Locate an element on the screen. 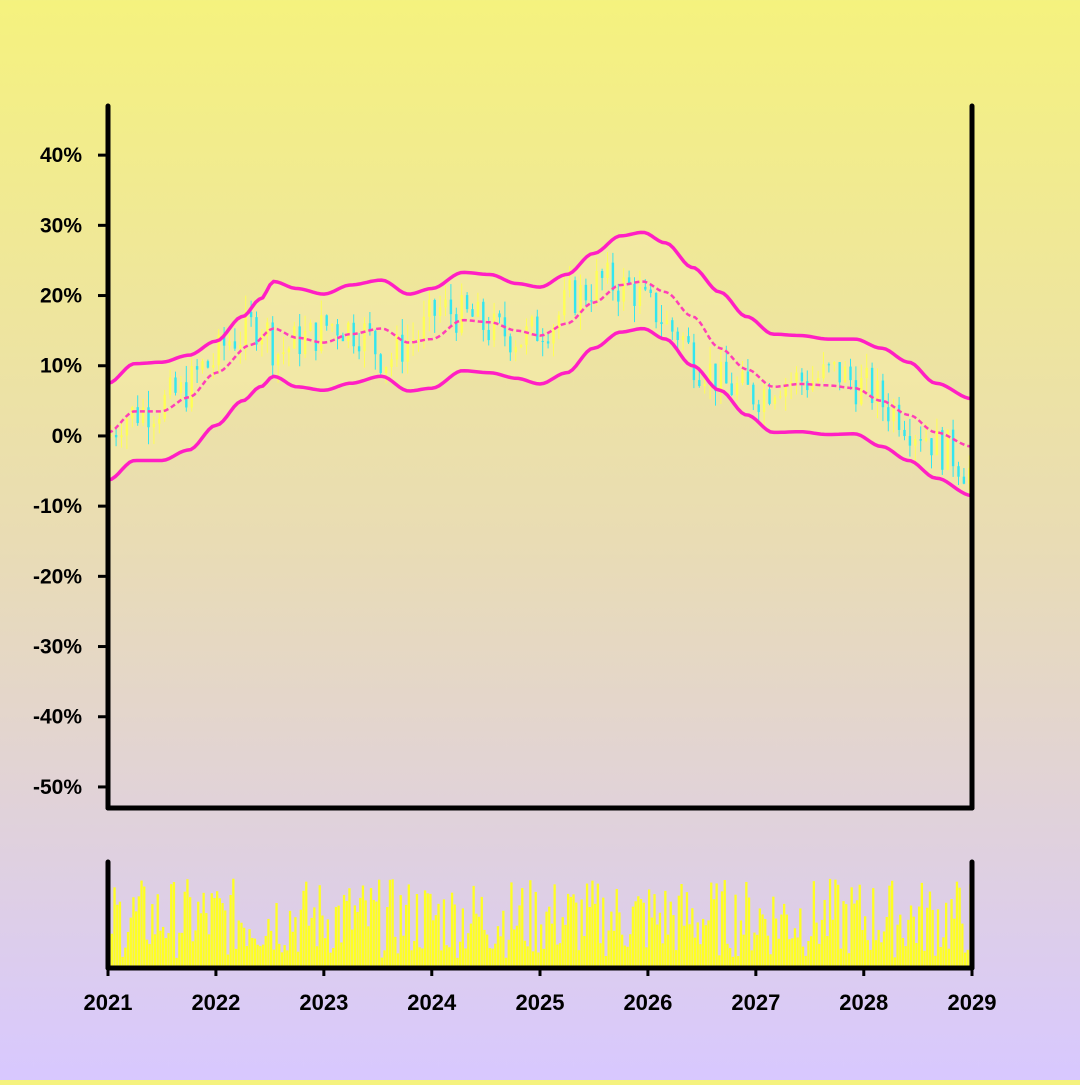 This screenshot has height=1085, width=1080. x-tick-label: 2025 is located at coordinates (540, 1002).